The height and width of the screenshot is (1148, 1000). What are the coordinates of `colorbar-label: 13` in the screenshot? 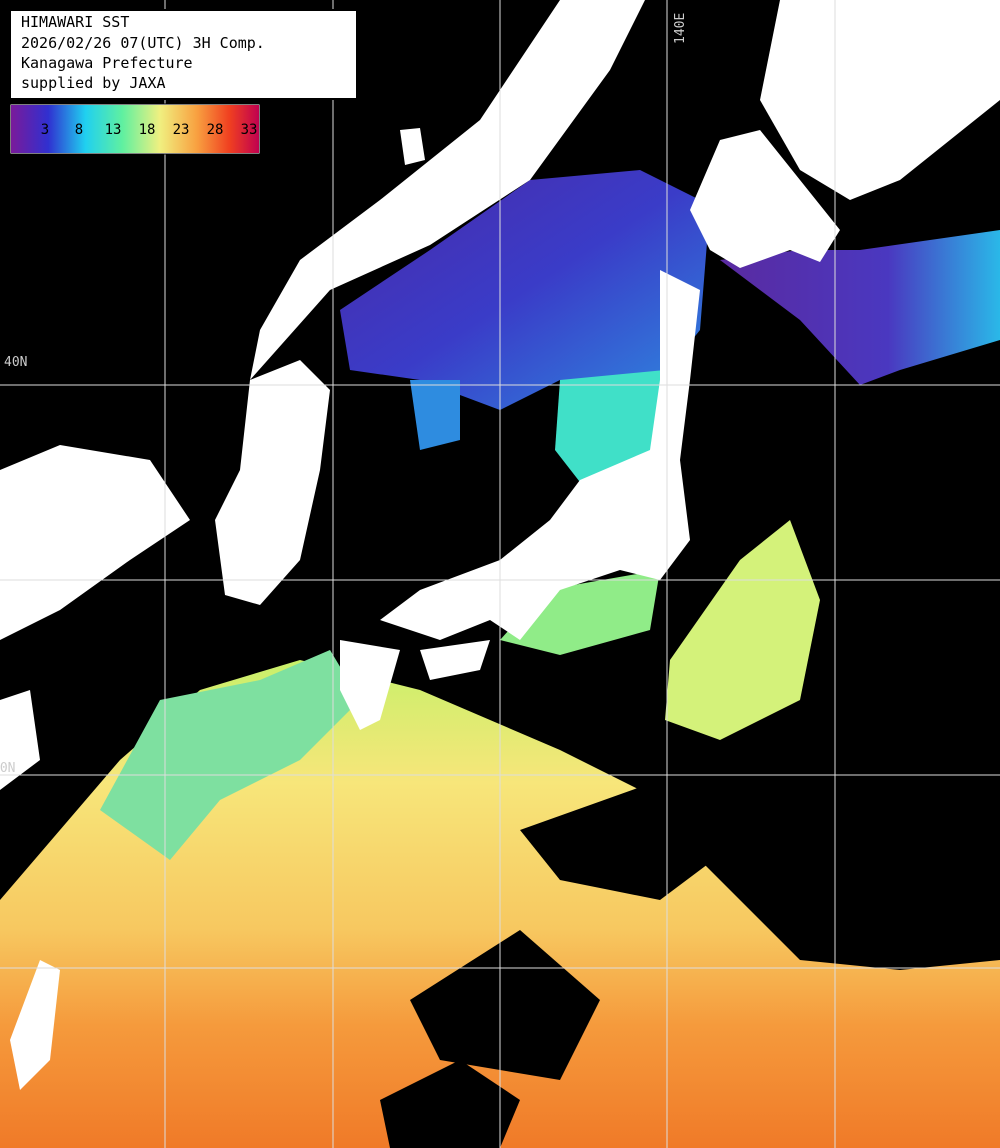 It's located at (113, 130).